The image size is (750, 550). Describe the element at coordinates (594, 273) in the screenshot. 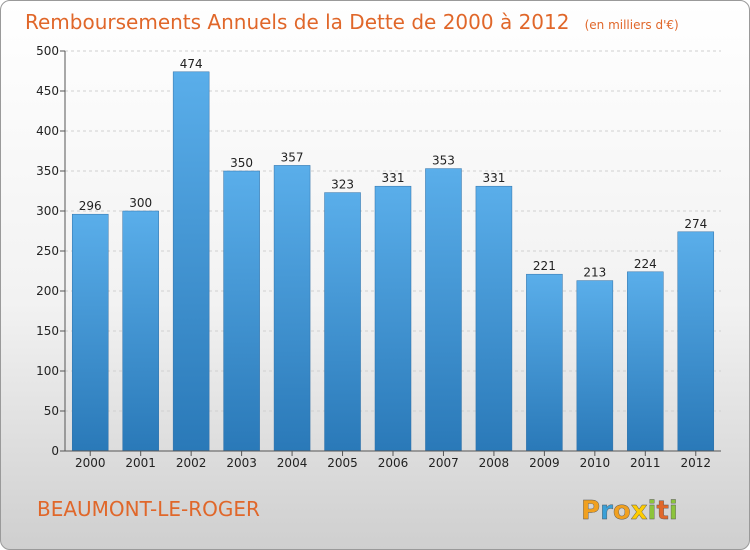

I see `value-label-2010: 213` at that location.